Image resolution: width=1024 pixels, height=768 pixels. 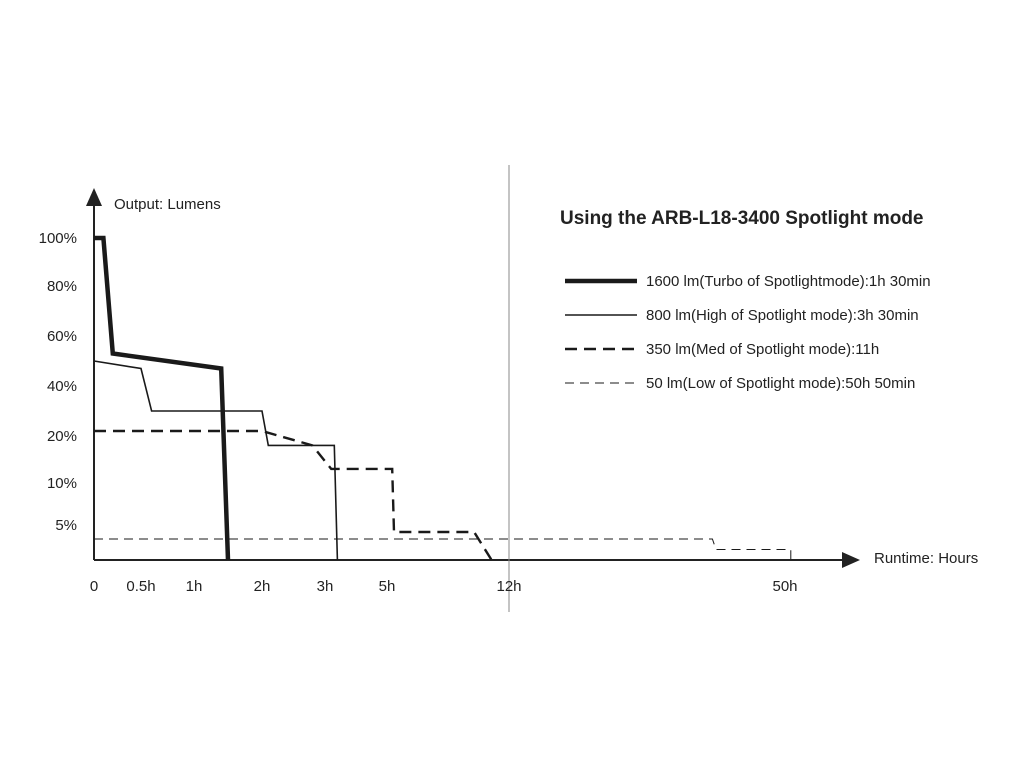 What do you see at coordinates (58, 238) in the screenshot?
I see `y-tick-label: 100%` at bounding box center [58, 238].